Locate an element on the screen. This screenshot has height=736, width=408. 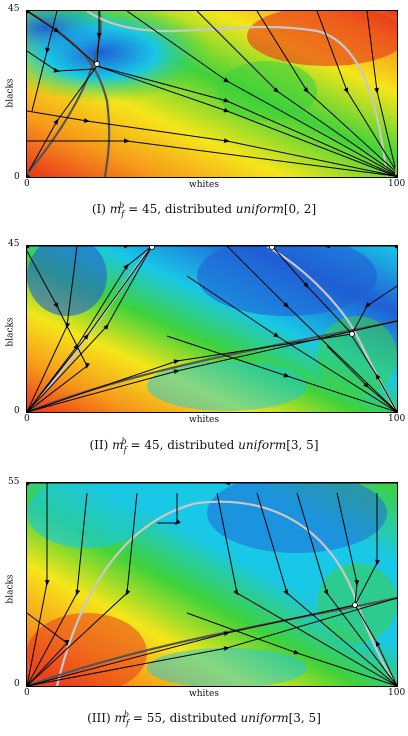
caption-range: [0, 2] is located at coordinates (300, 209).